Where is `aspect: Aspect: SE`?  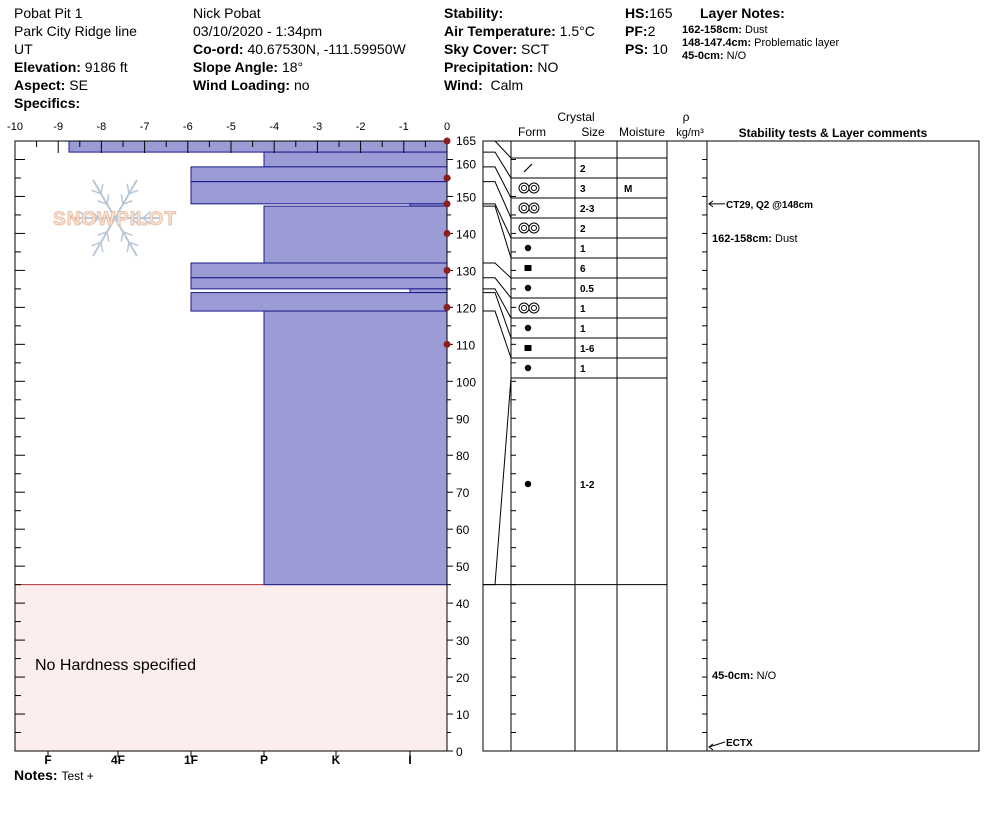
aspect: Aspect: SE is located at coordinates (51, 85).